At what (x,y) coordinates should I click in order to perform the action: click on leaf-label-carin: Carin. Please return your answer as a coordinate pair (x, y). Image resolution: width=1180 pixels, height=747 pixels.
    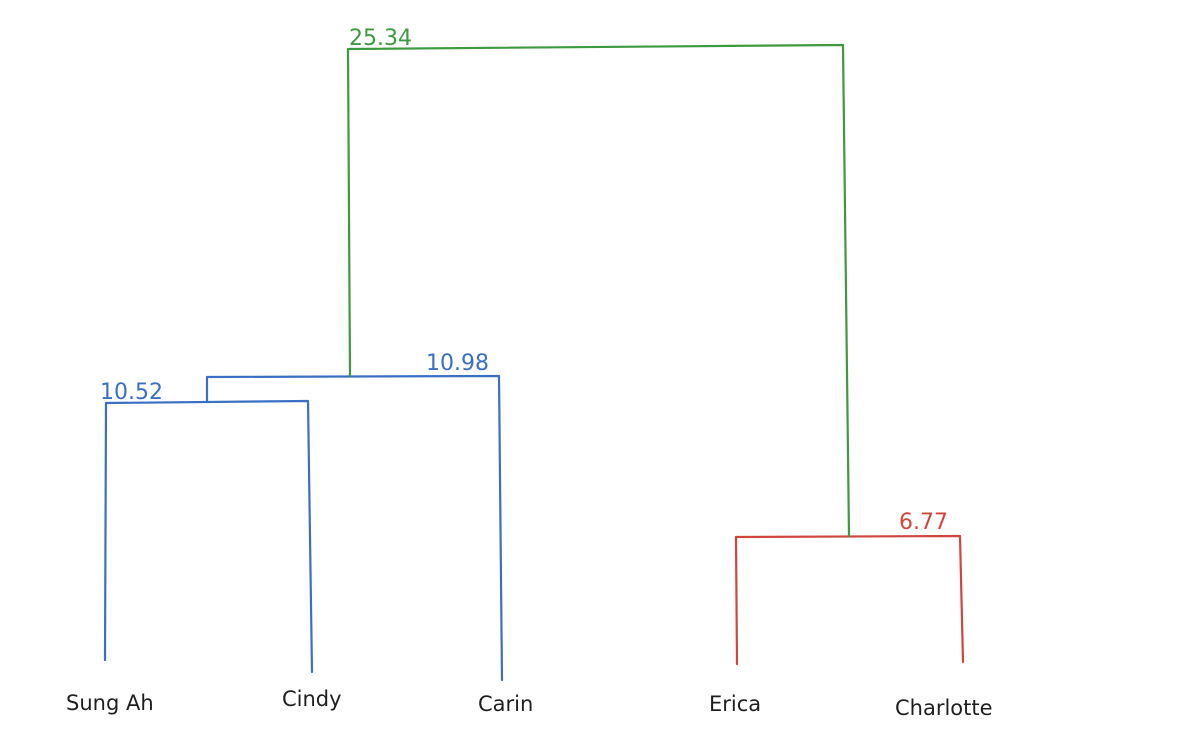
    Looking at the image, I should click on (505, 704).